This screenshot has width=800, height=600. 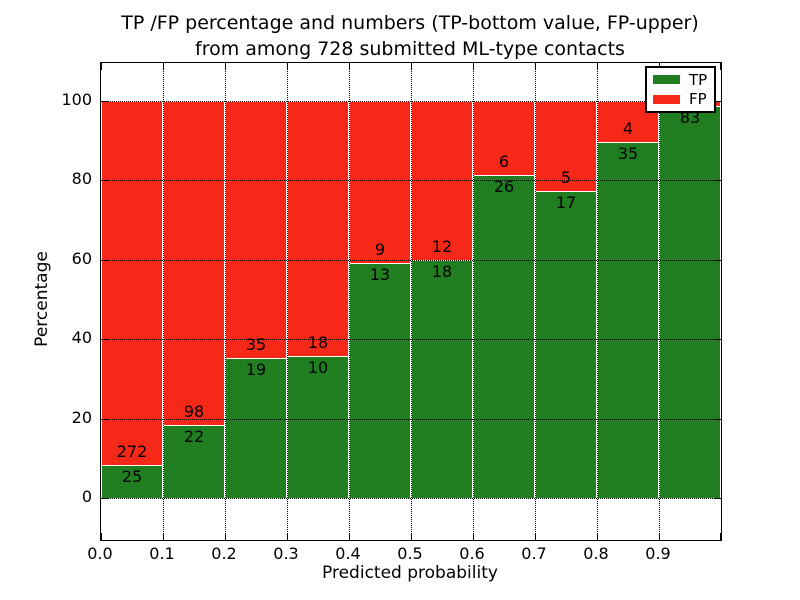 I want to click on x-tick-label: 0.9, so click(x=658, y=553).